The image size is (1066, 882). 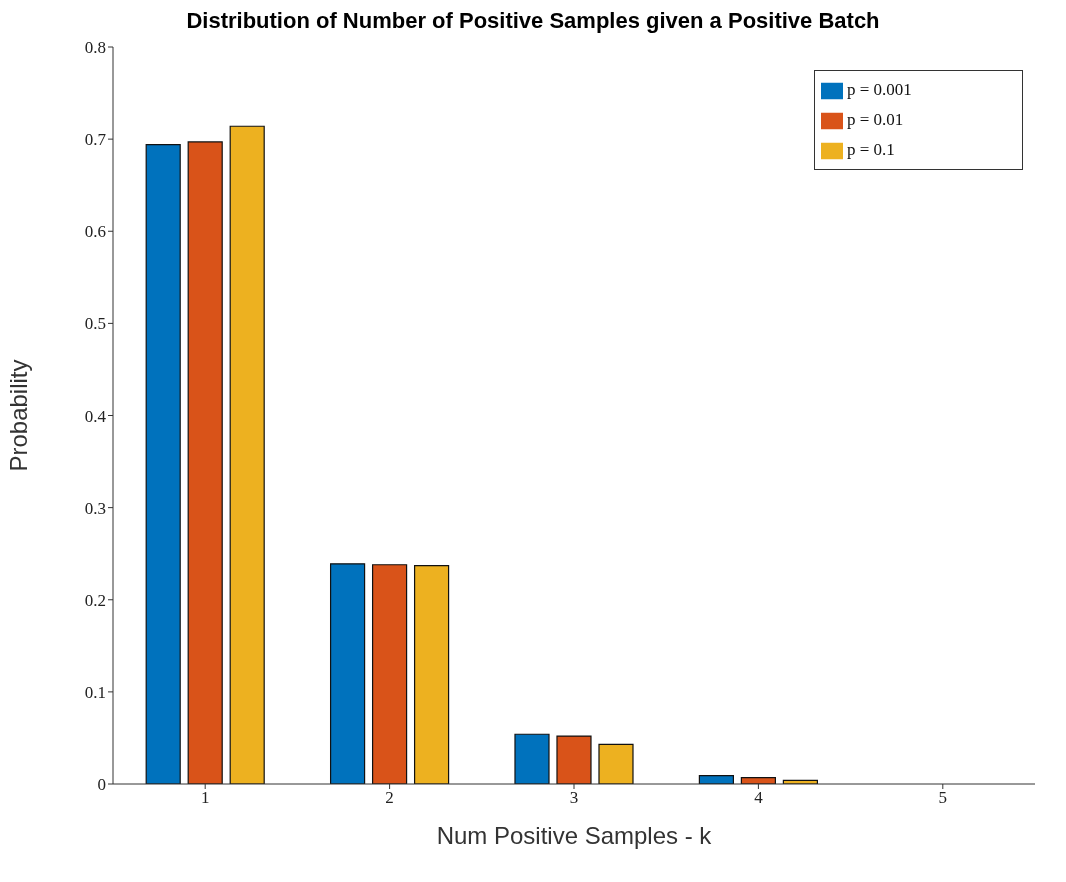 What do you see at coordinates (95, 416) in the screenshot?
I see `y-tick-label: 0.4` at bounding box center [95, 416].